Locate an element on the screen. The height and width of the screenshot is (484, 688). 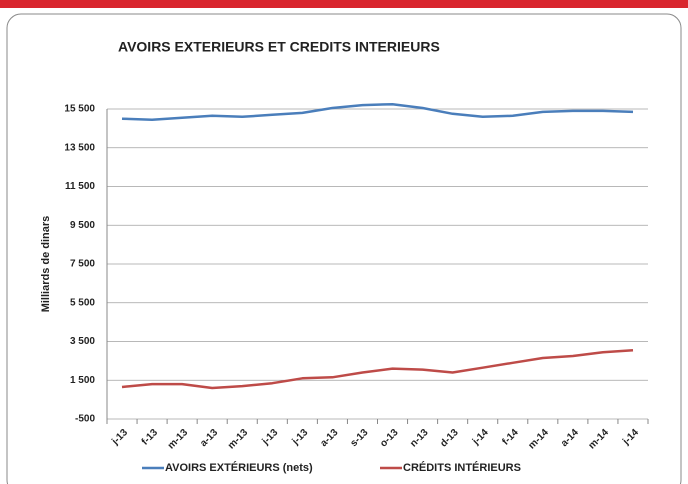
legend-label: AVOIRS EXTÉRIEURS (nets) is located at coordinates (239, 467).